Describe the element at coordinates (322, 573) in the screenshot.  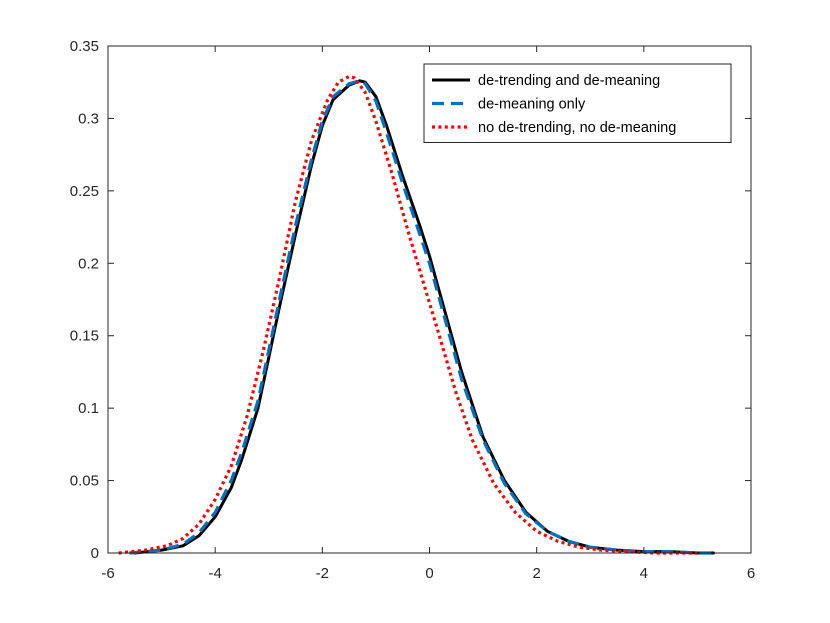
I see `x-tick-label: -2` at that location.